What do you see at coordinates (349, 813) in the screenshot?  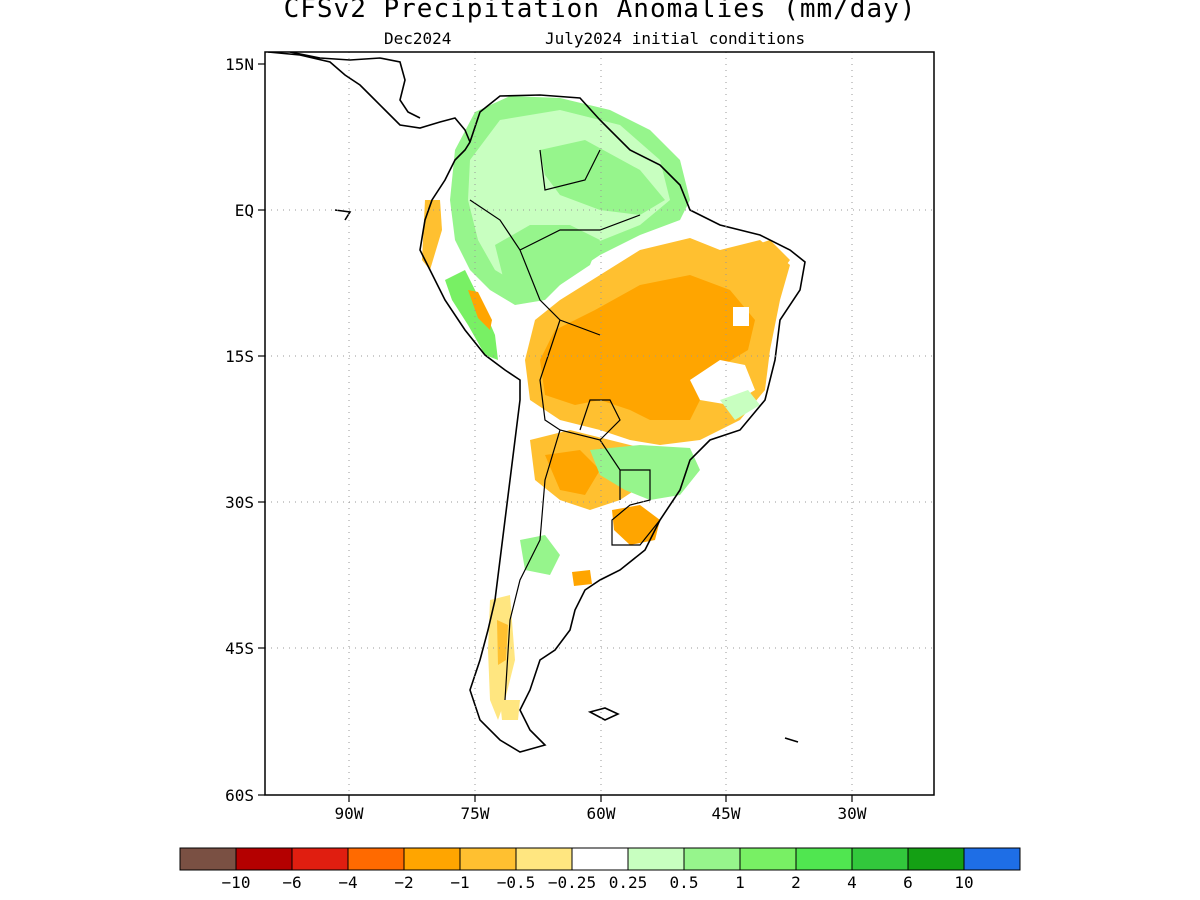 I see `lon-label: 90W` at bounding box center [349, 813].